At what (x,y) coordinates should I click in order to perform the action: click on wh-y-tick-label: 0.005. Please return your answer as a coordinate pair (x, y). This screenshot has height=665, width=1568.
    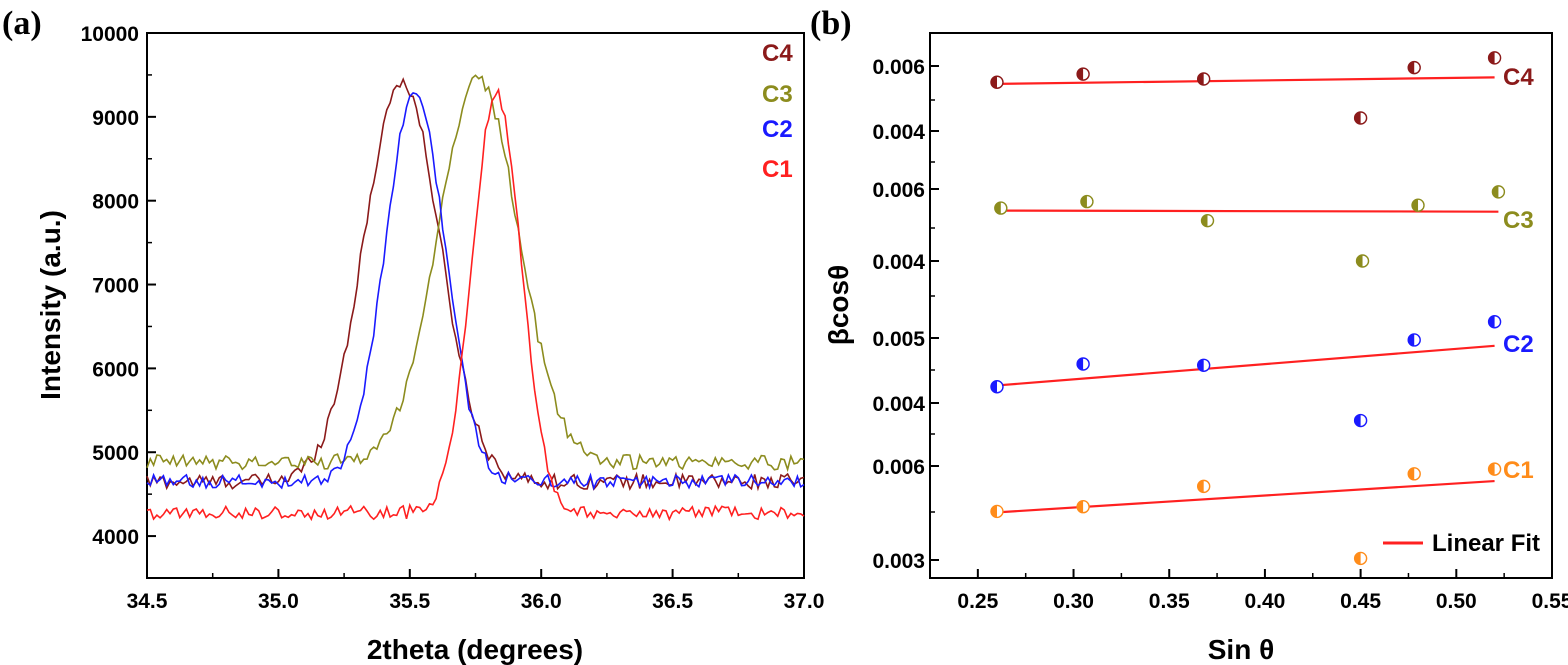
    Looking at the image, I should click on (898, 339).